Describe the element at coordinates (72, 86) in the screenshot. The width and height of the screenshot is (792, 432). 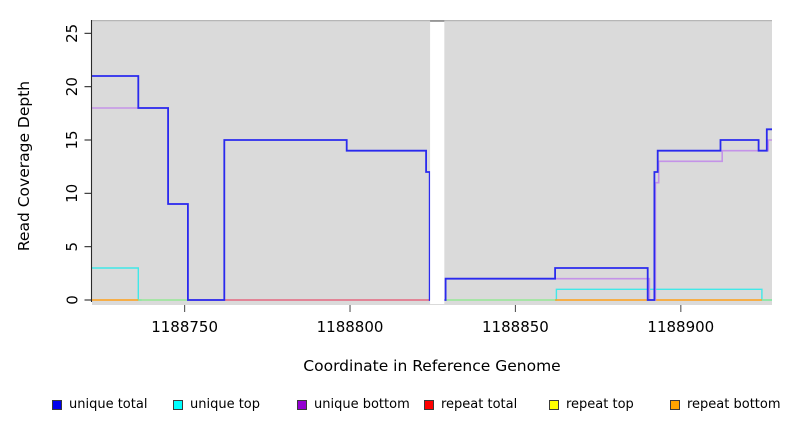
I see `y-tick-label: 20` at that location.